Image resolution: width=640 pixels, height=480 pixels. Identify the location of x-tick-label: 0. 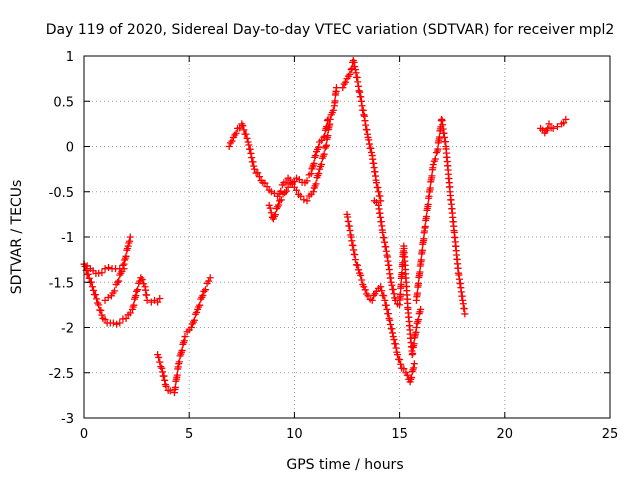
(84, 434).